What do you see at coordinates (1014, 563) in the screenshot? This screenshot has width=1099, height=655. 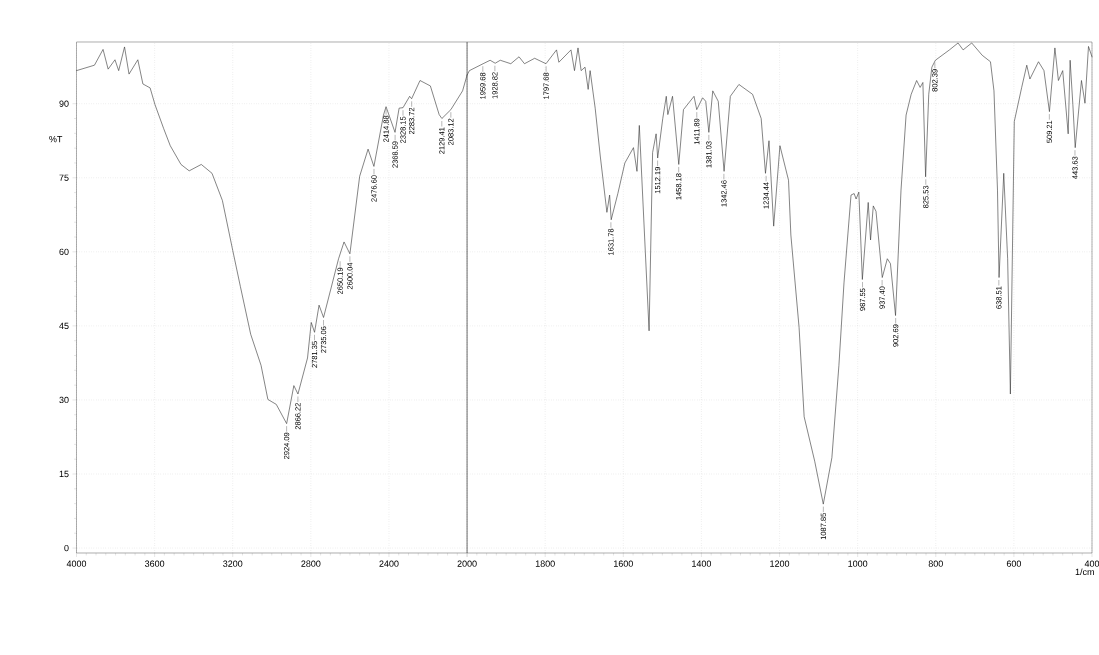 I see `x-tick-label: 600` at bounding box center [1014, 563].